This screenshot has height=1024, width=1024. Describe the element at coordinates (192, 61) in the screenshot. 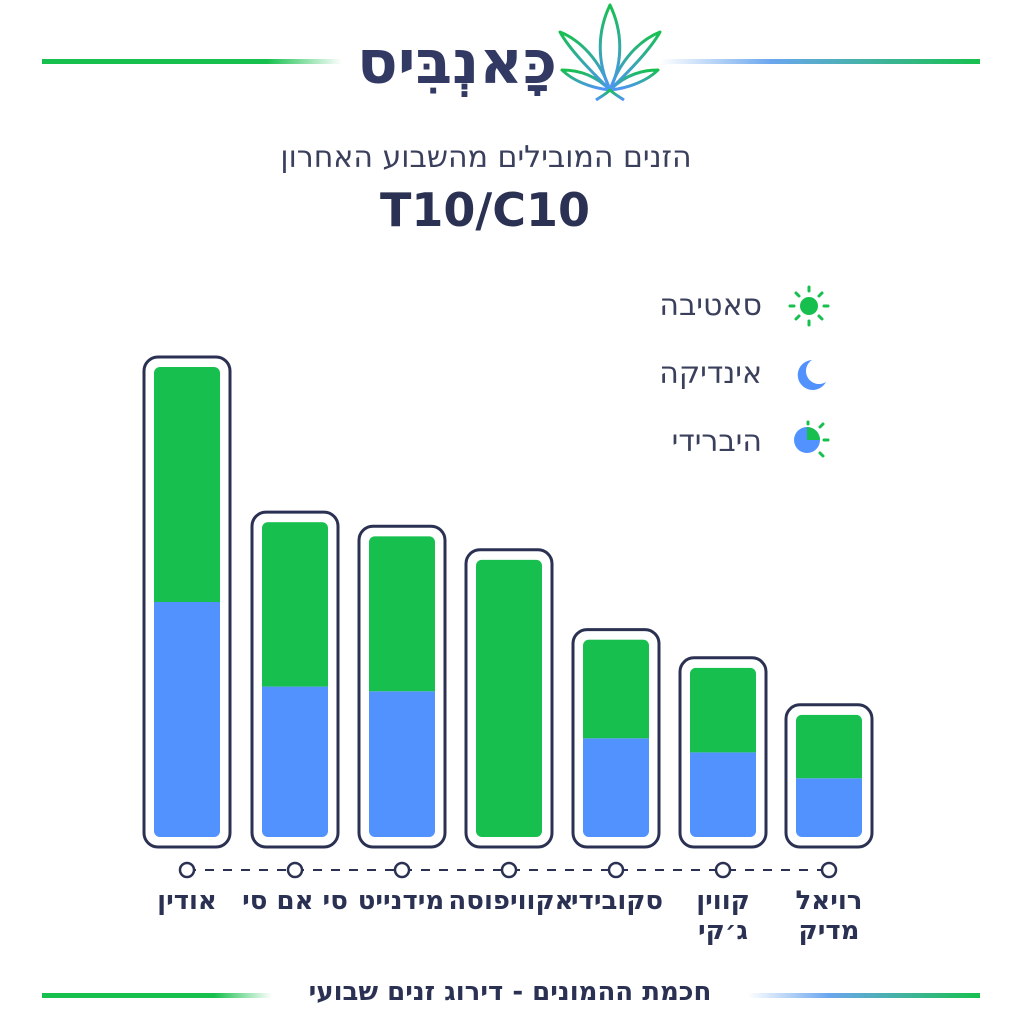

I see `header-line-left` at that location.